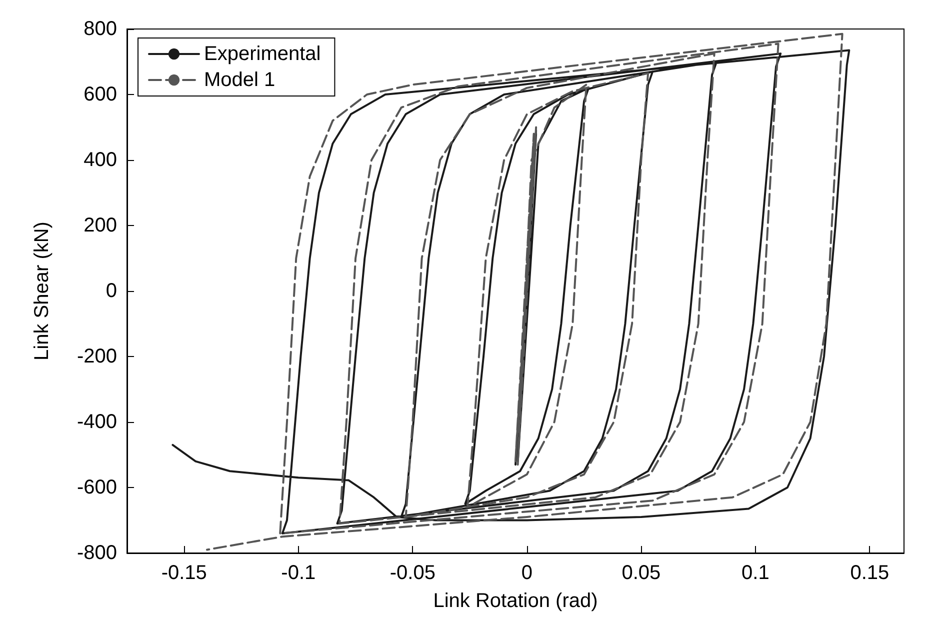 The width and height of the screenshot is (927, 633). What do you see at coordinates (870, 573) in the screenshot?
I see `x-tick-label: 0.15` at bounding box center [870, 573].